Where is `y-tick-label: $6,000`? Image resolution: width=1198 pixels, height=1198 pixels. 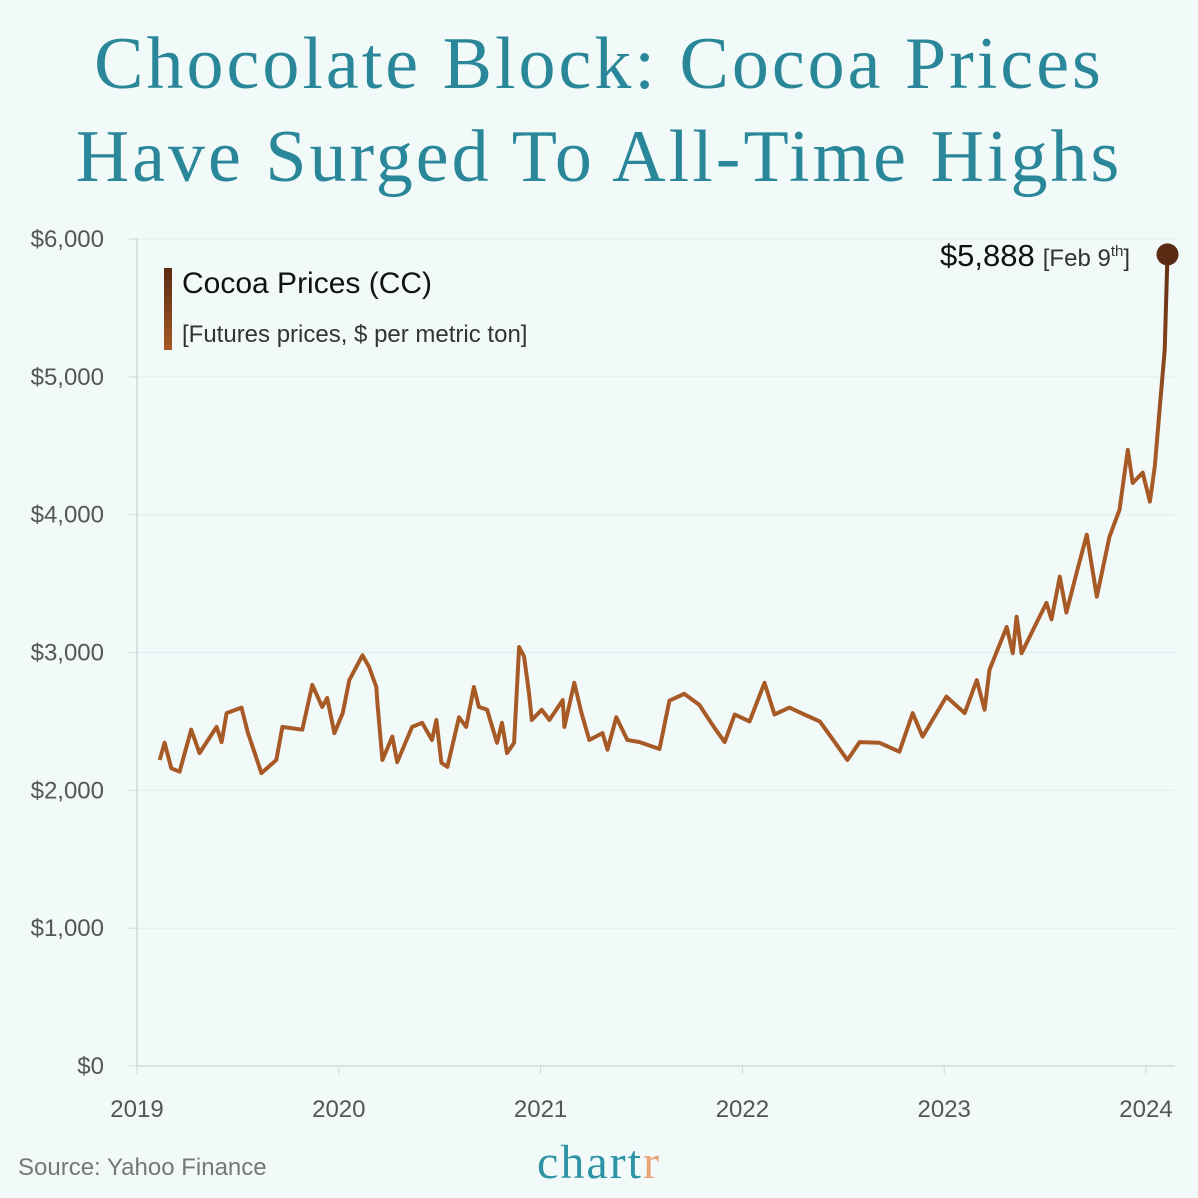 y-tick-label: $6,000 is located at coordinates (67, 239).